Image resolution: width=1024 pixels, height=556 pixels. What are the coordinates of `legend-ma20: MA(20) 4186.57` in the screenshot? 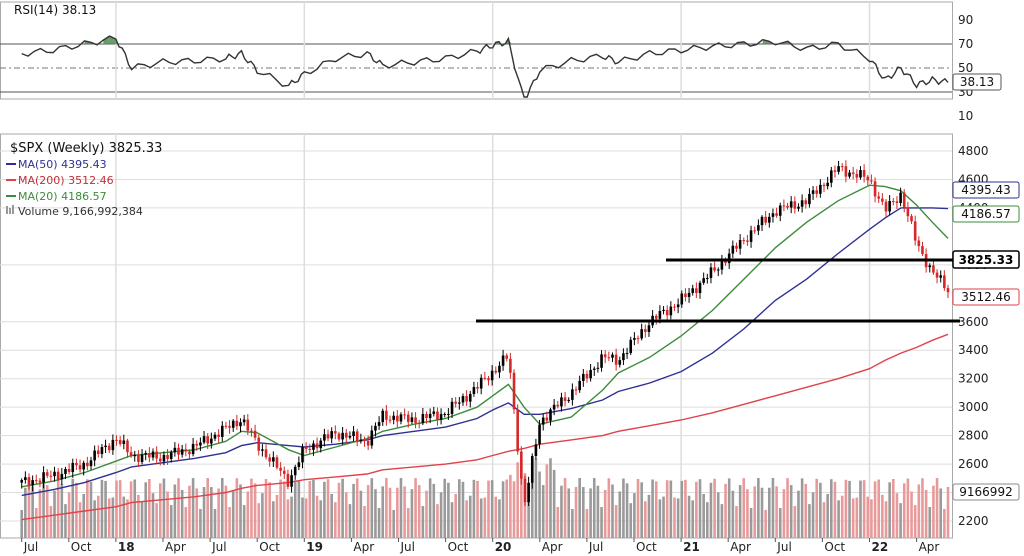 It's located at (62, 196).